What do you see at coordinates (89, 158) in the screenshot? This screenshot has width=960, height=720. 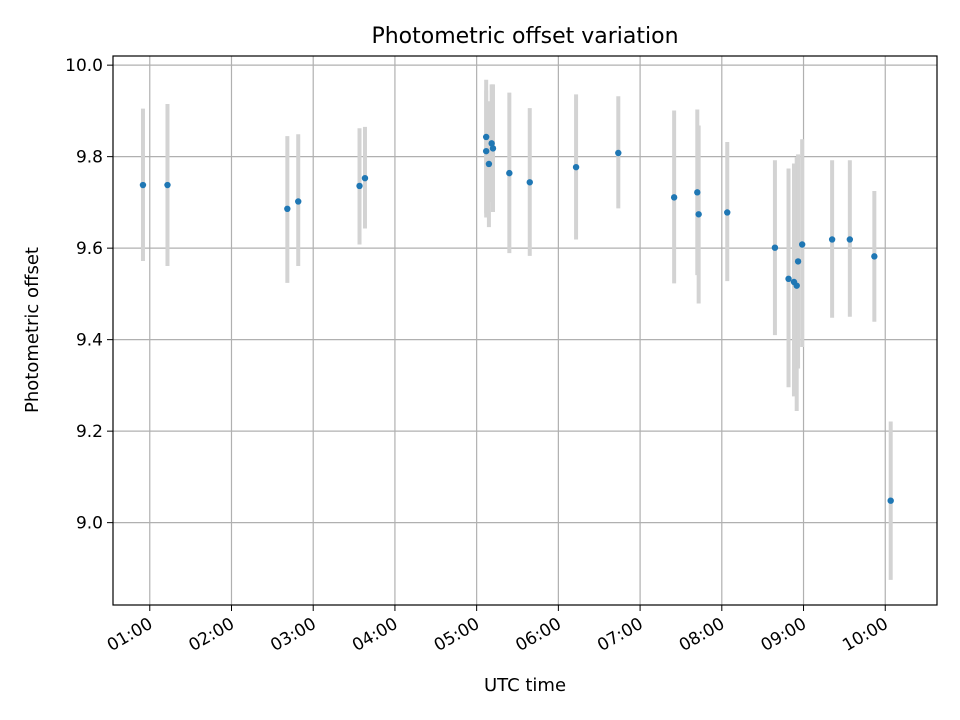 I see `y-tick-label: 9.8` at bounding box center [89, 158].